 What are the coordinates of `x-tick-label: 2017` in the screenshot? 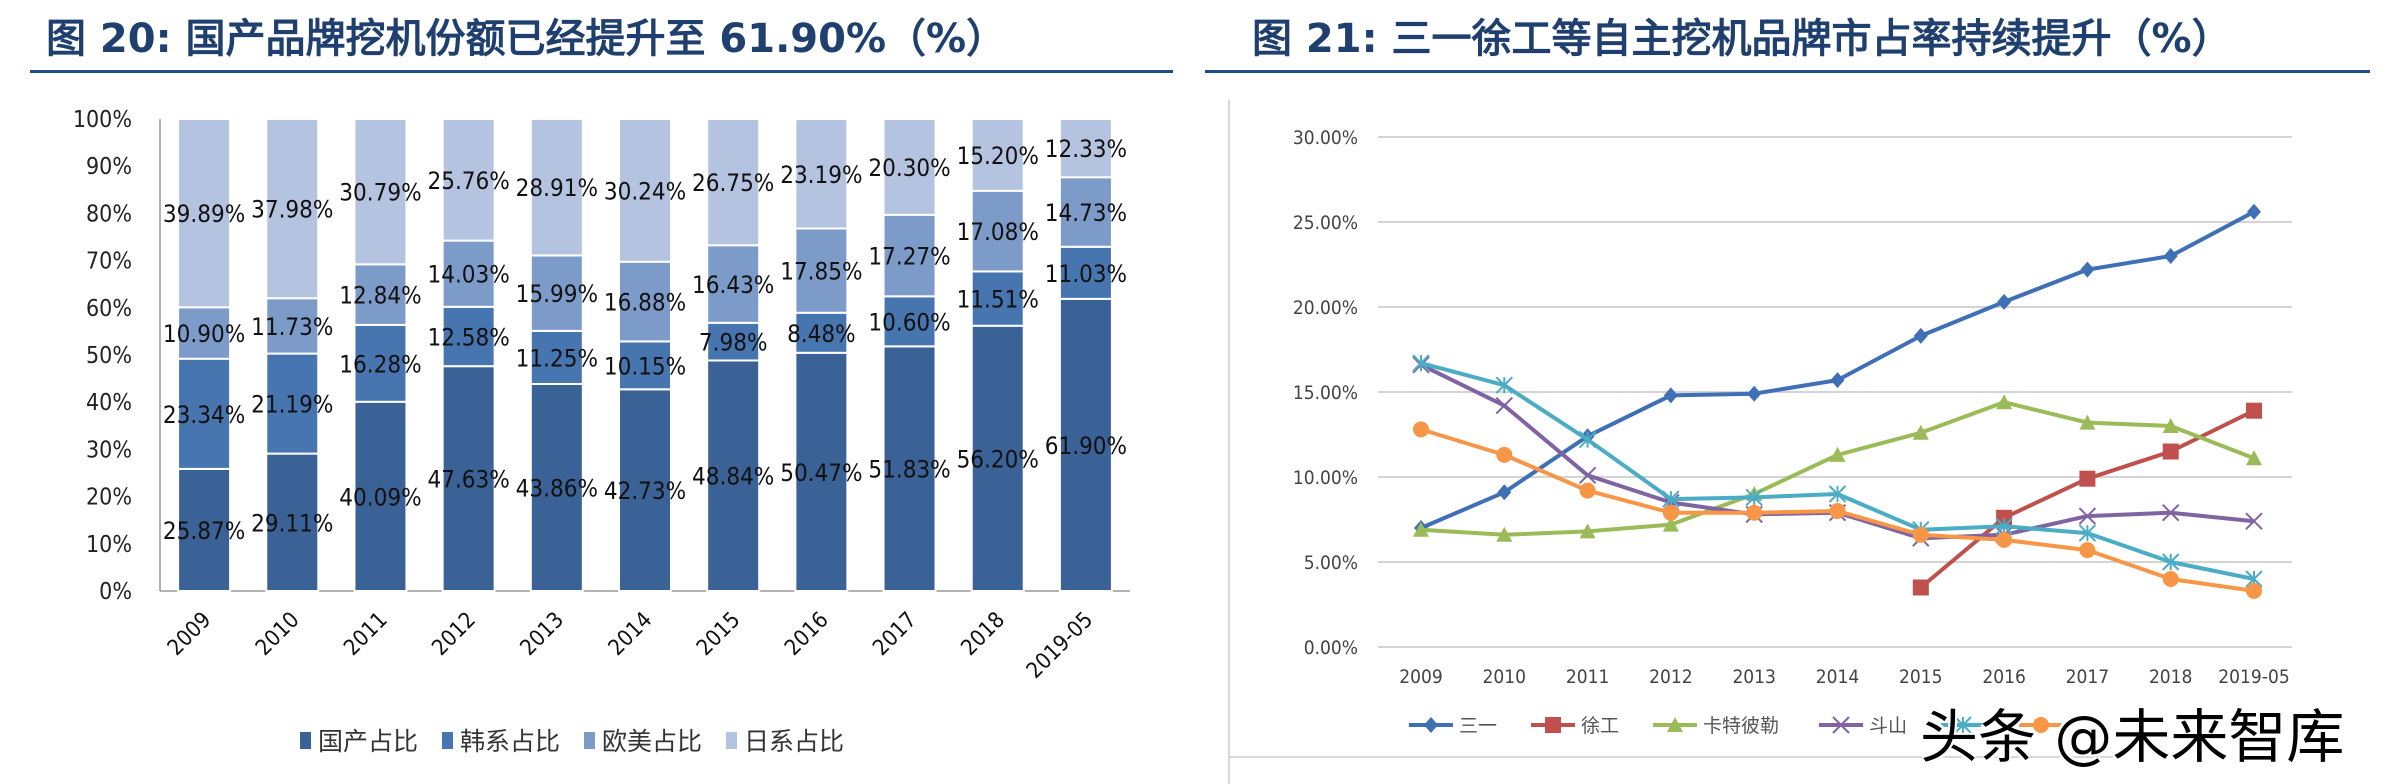 It's located at (895, 634).